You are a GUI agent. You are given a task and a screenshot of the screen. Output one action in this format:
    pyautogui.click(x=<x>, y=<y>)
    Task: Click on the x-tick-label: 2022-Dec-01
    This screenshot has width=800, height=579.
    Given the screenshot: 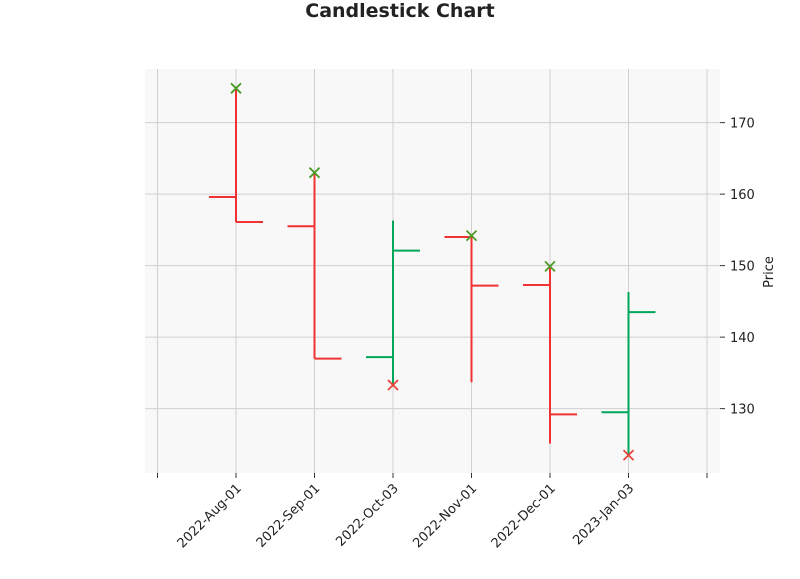 What is the action you would take?
    pyautogui.click(x=524, y=516)
    